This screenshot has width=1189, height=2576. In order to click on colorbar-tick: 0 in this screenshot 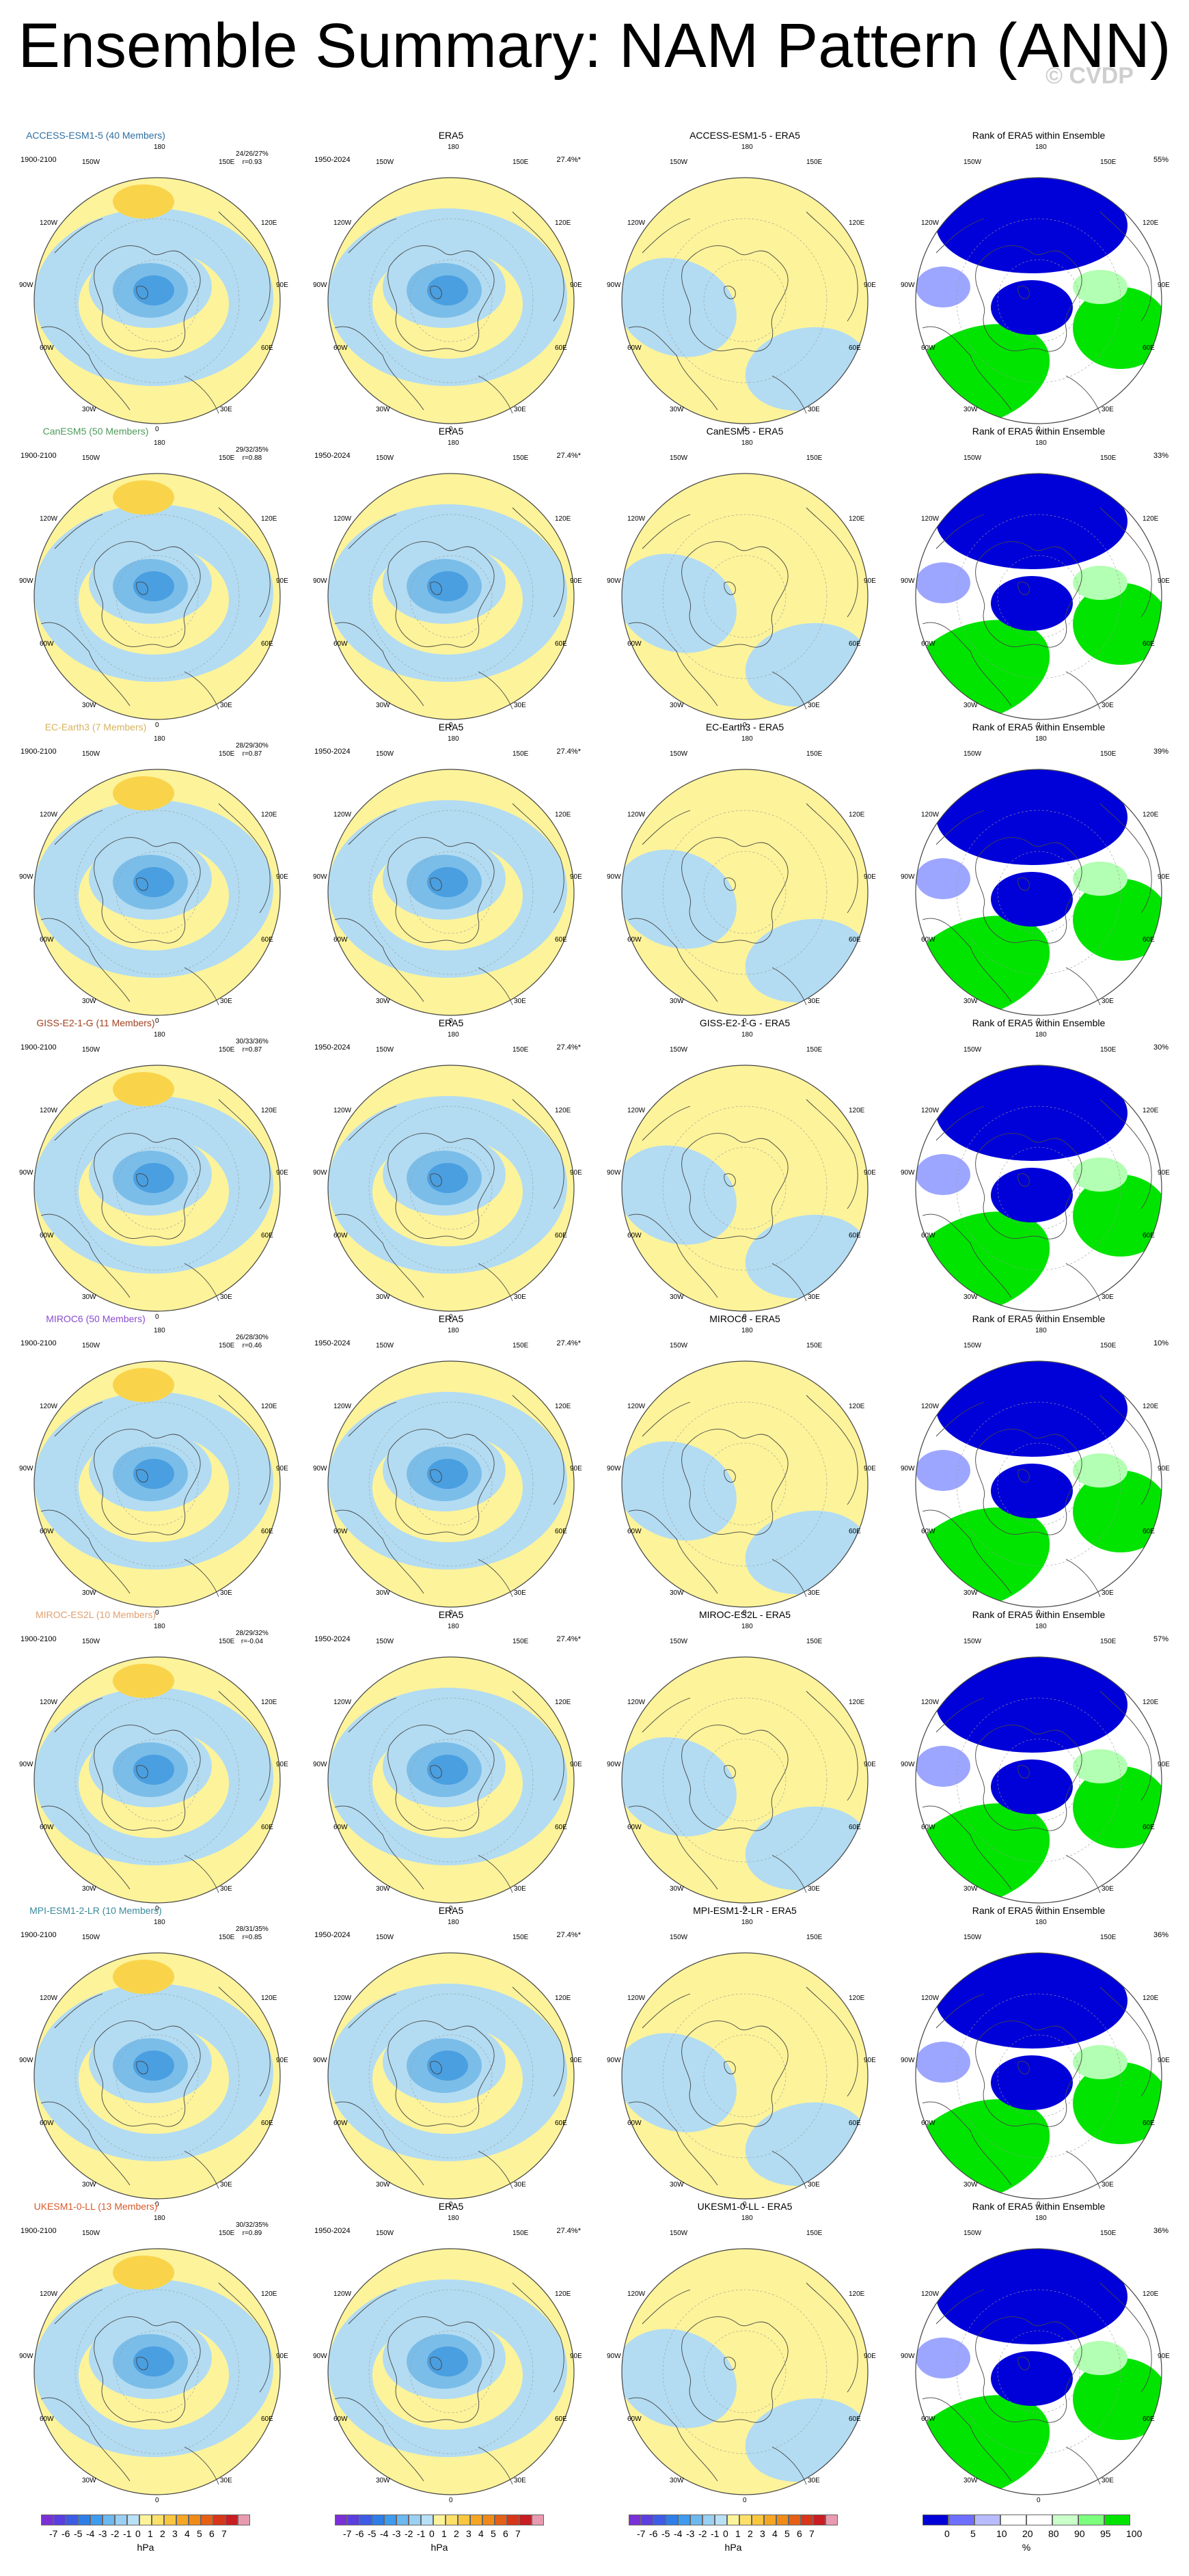, I will do `click(138, 2533)`.